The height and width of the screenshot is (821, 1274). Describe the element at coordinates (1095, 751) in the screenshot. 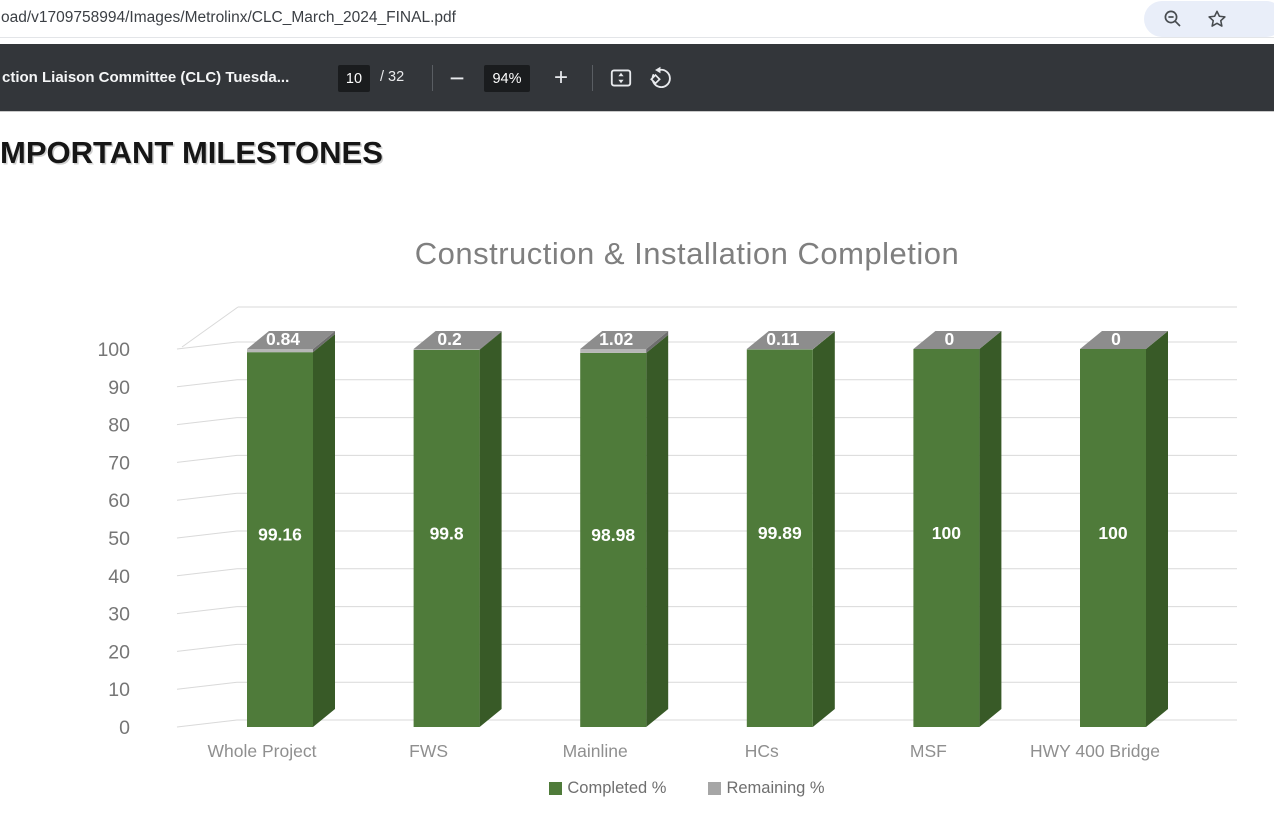

I see `category-label: HWY 400 Bridge` at that location.